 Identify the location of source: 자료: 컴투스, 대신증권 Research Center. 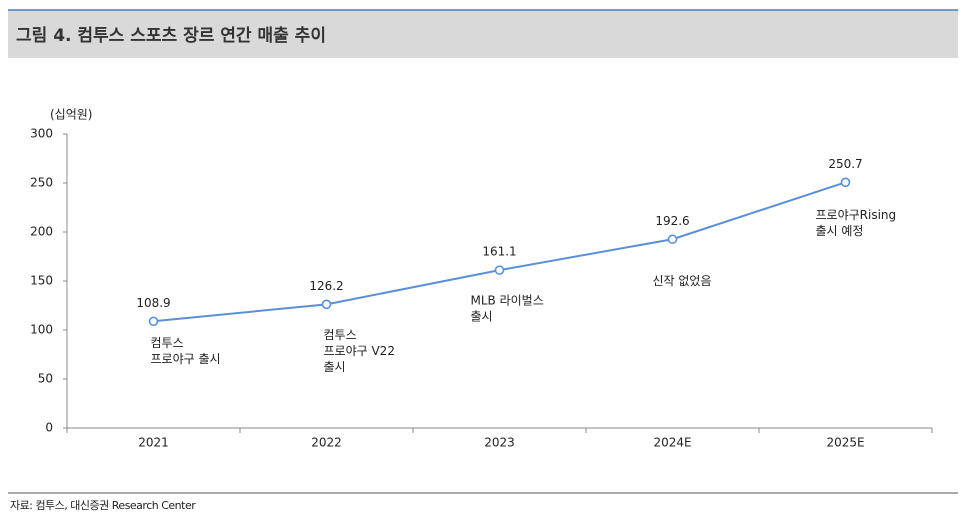
(103, 505).